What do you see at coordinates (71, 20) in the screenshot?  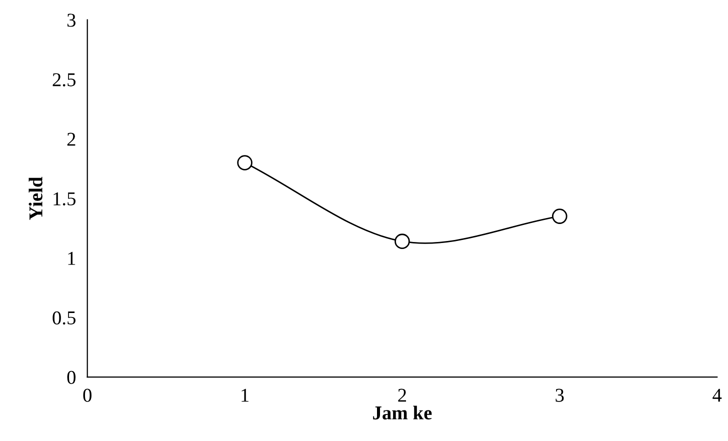 I see `y-tick-label: 3` at bounding box center [71, 20].